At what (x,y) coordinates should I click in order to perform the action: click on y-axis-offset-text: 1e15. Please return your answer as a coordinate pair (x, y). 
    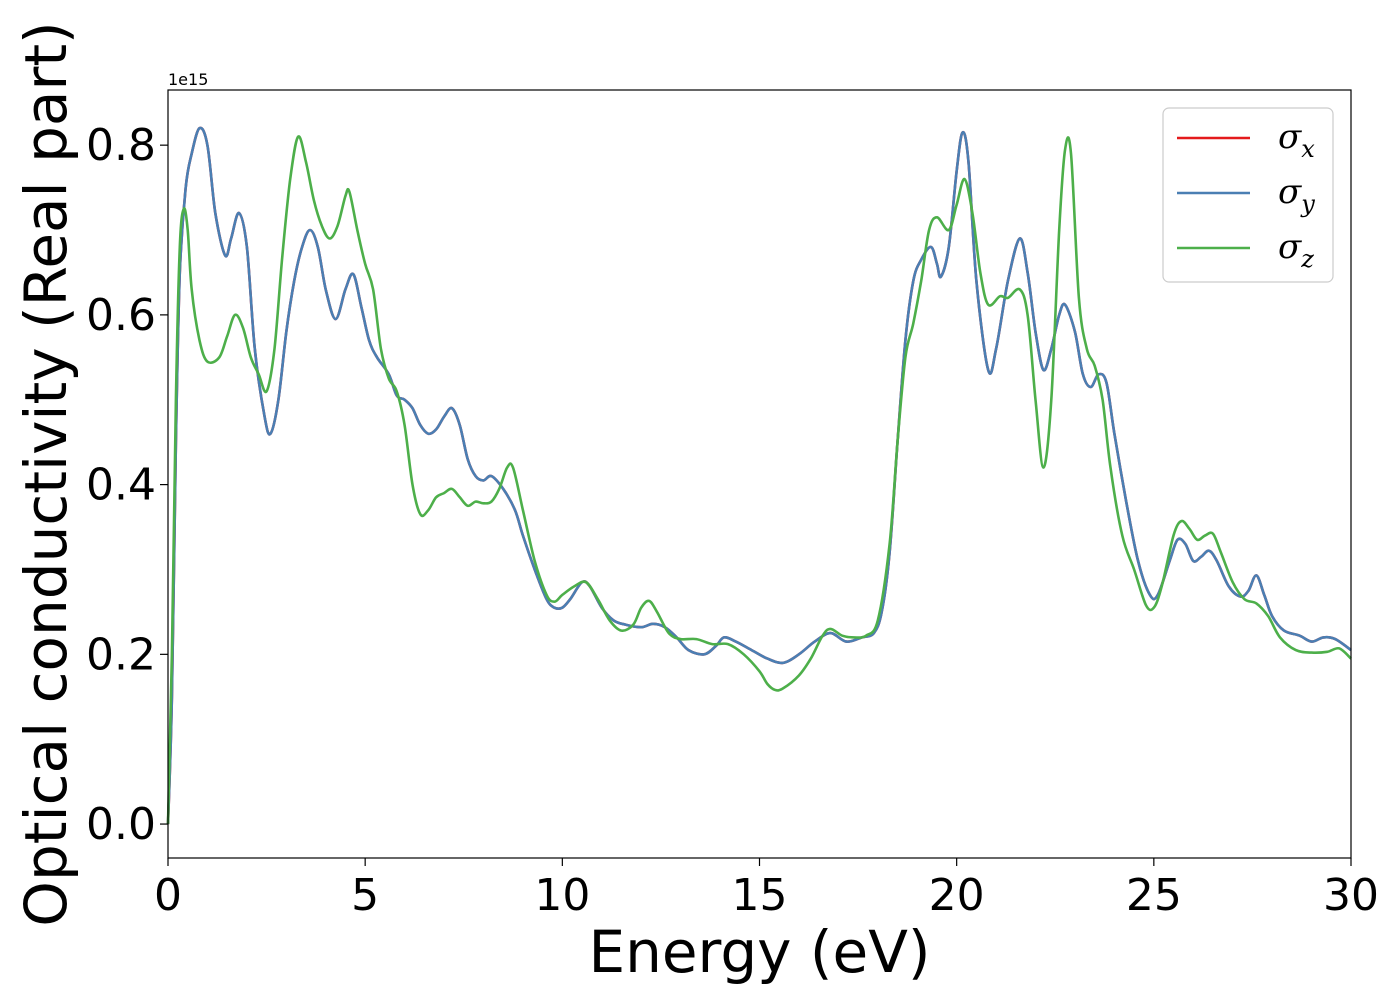
    Looking at the image, I should click on (188, 79).